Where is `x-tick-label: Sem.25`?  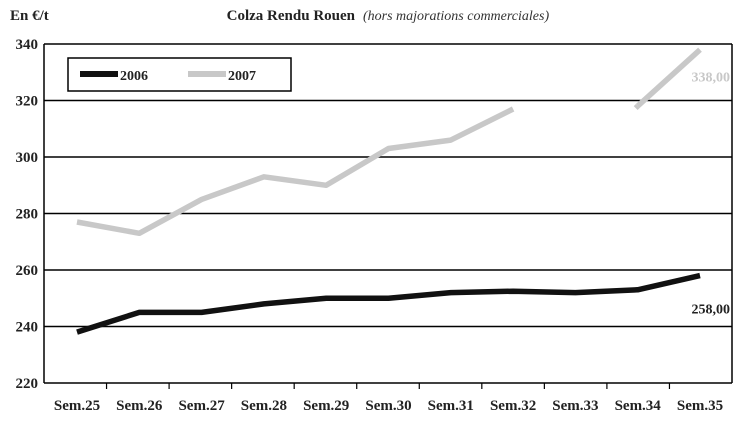 x-tick-label: Sem.25 is located at coordinates (77, 406).